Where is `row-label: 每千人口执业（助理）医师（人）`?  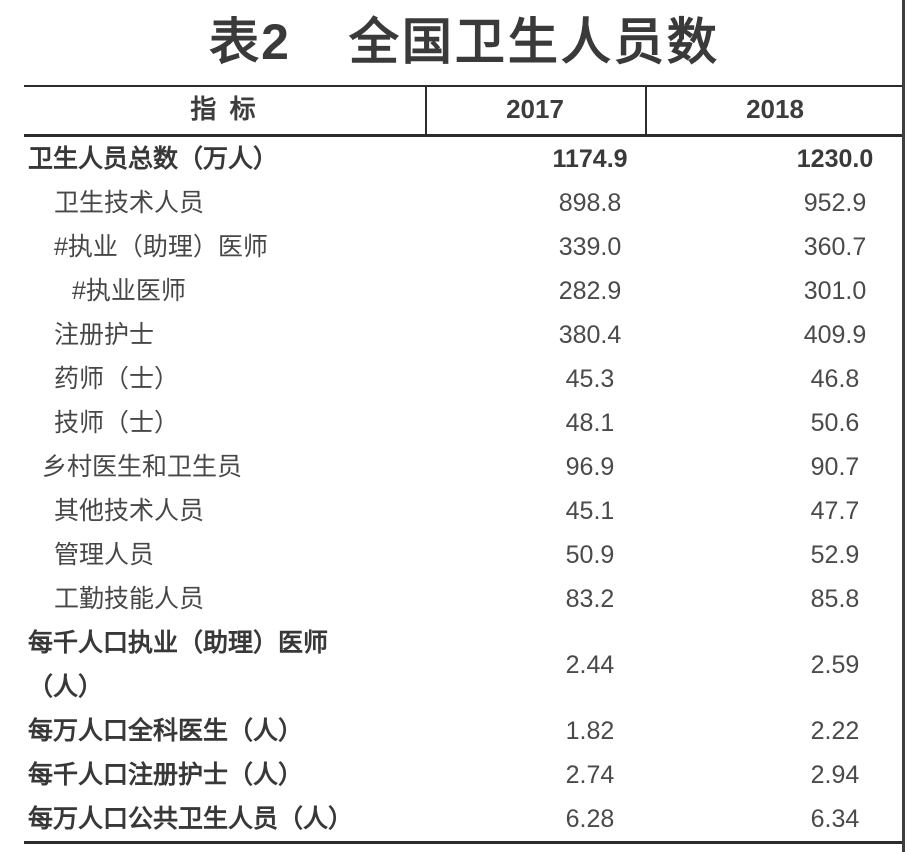 row-label: 每千人口执业（助理）医师（人） is located at coordinates (178, 665).